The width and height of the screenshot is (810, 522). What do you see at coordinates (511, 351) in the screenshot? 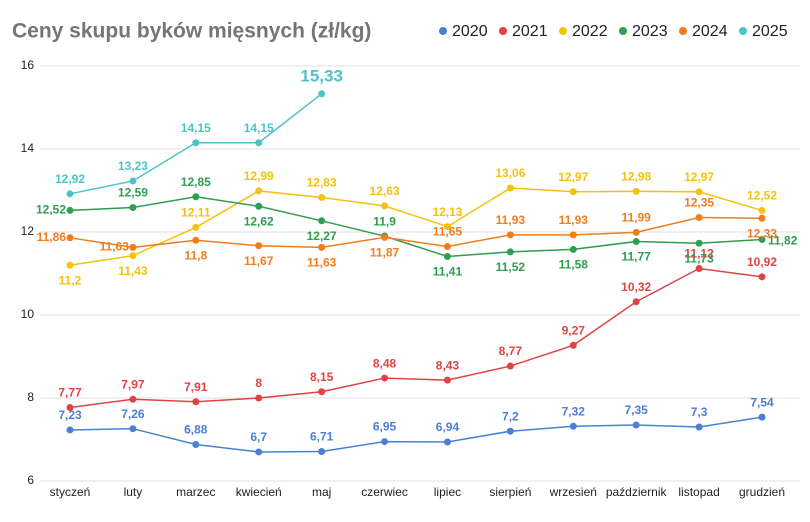
I see `data-label: 8,77` at bounding box center [511, 351].